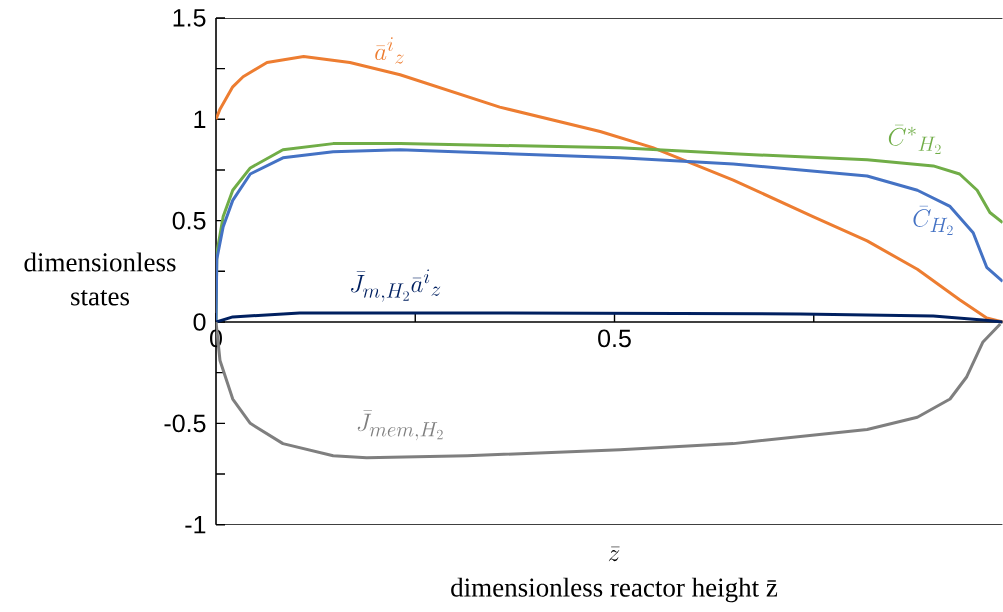 Image resolution: width=1003 pixels, height=612 pixels. I want to click on y-tick-label: 0.5, so click(189, 220).